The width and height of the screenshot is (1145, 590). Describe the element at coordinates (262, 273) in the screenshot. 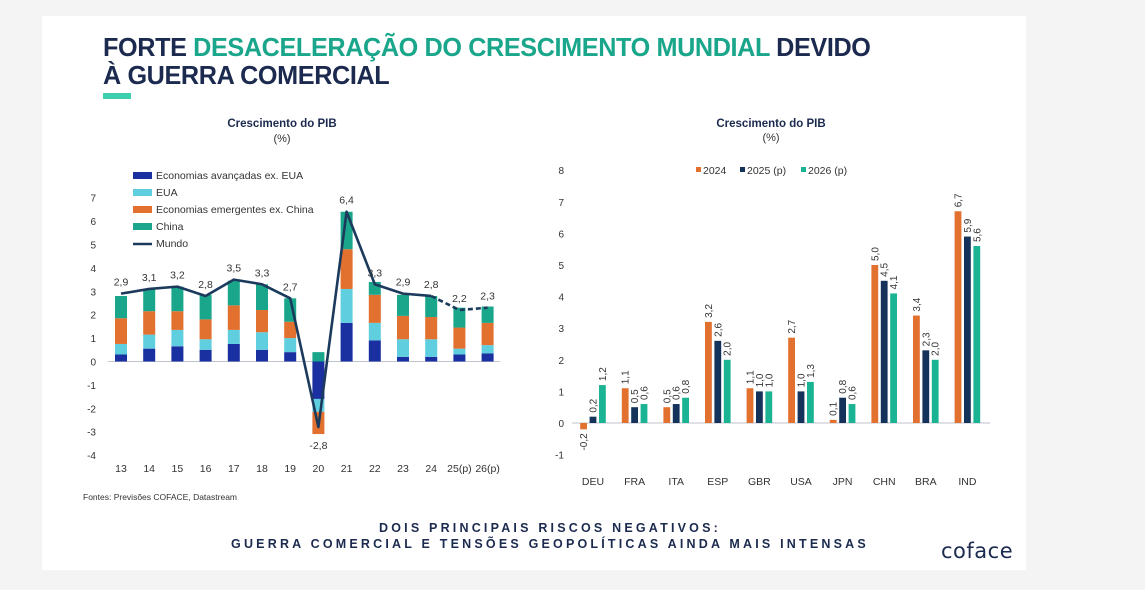

I see `data-label: 3,3` at that location.